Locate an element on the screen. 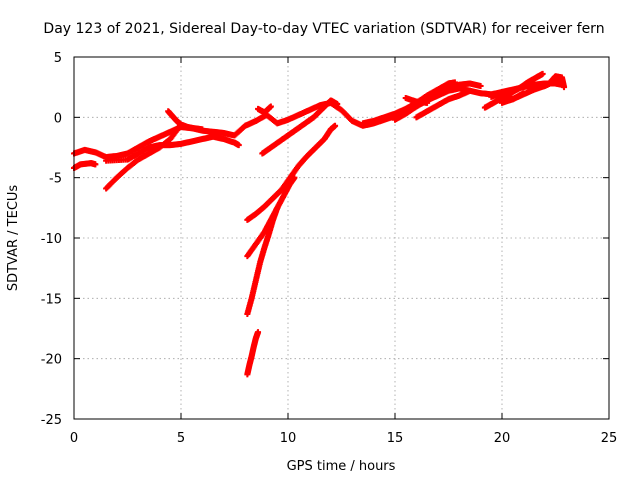  y-tick-label: 5 is located at coordinates (58, 58).